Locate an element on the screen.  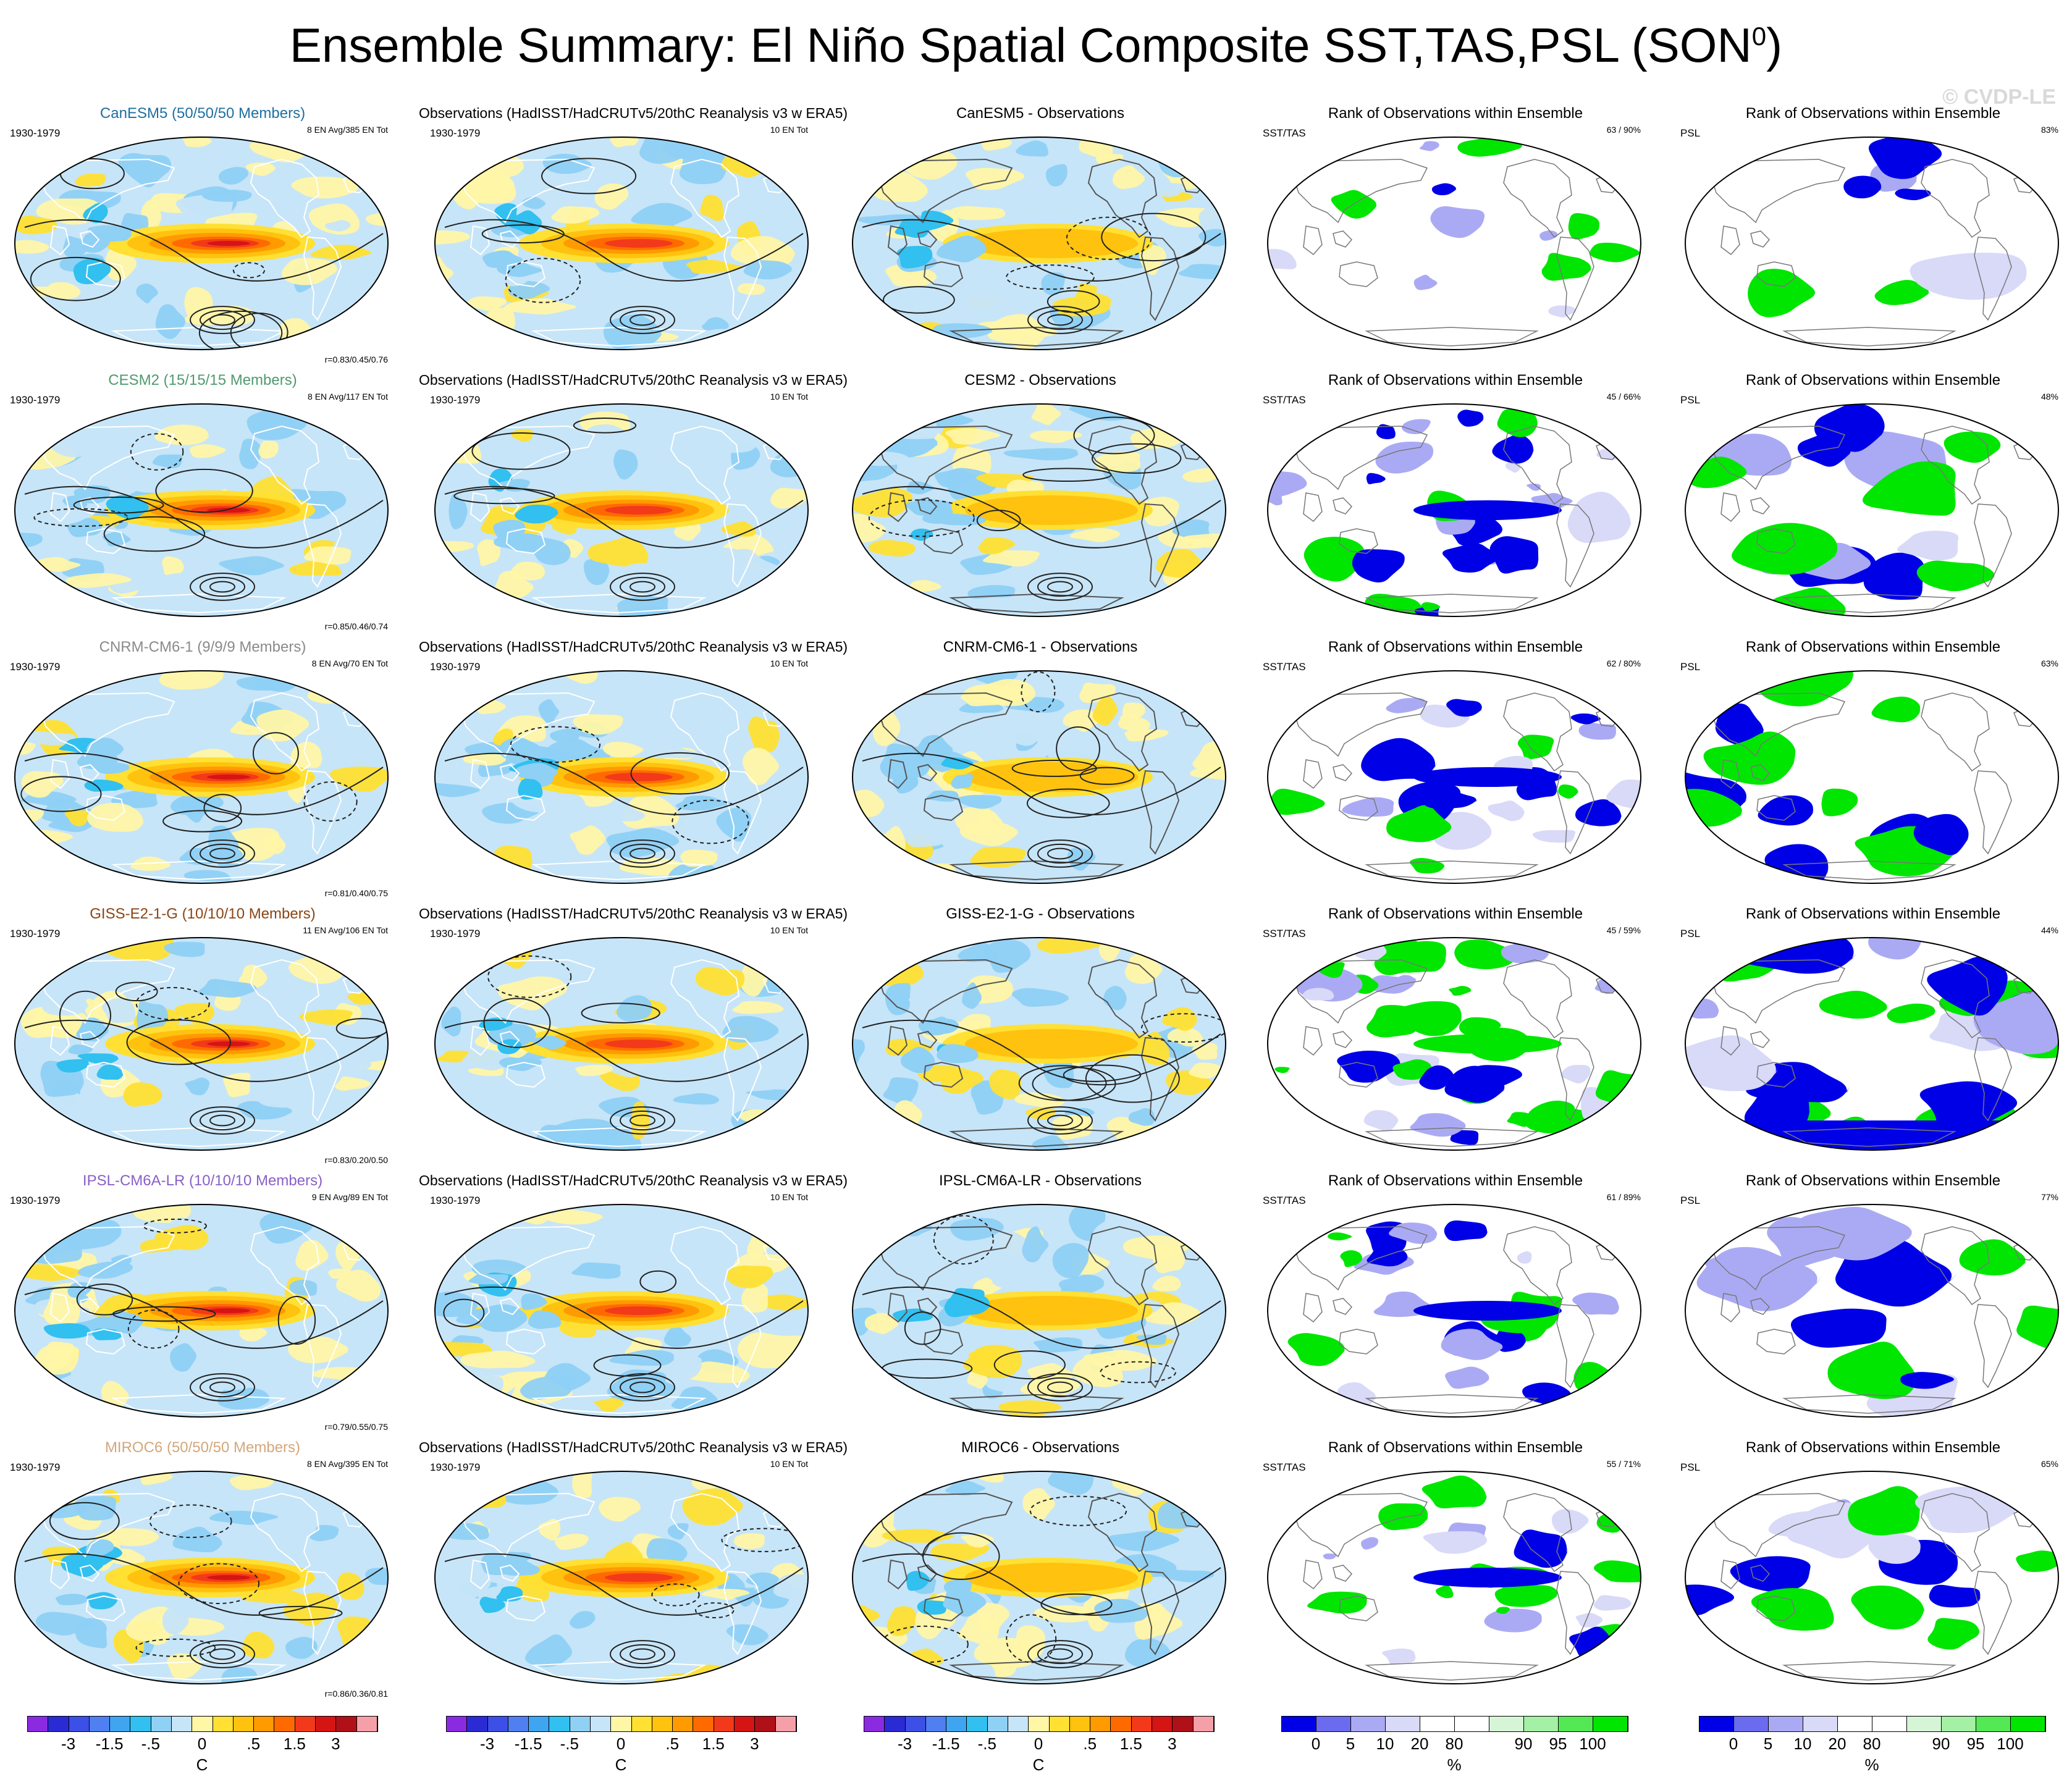
colorbar-unit: C is located at coordinates (621, 1764).